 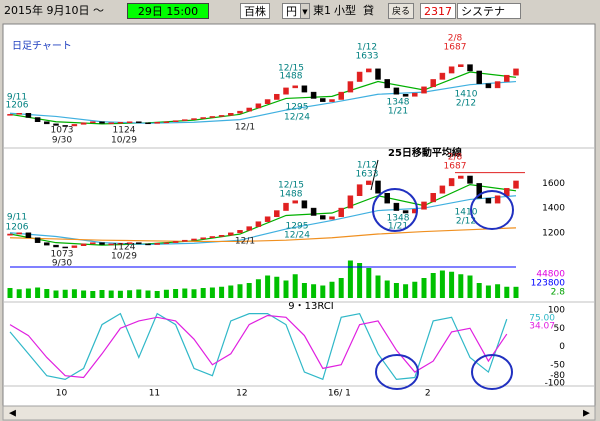 What do you see at coordinates (168, 11) in the screenshot?
I see `time-box: 29日 15:00` at bounding box center [168, 11].